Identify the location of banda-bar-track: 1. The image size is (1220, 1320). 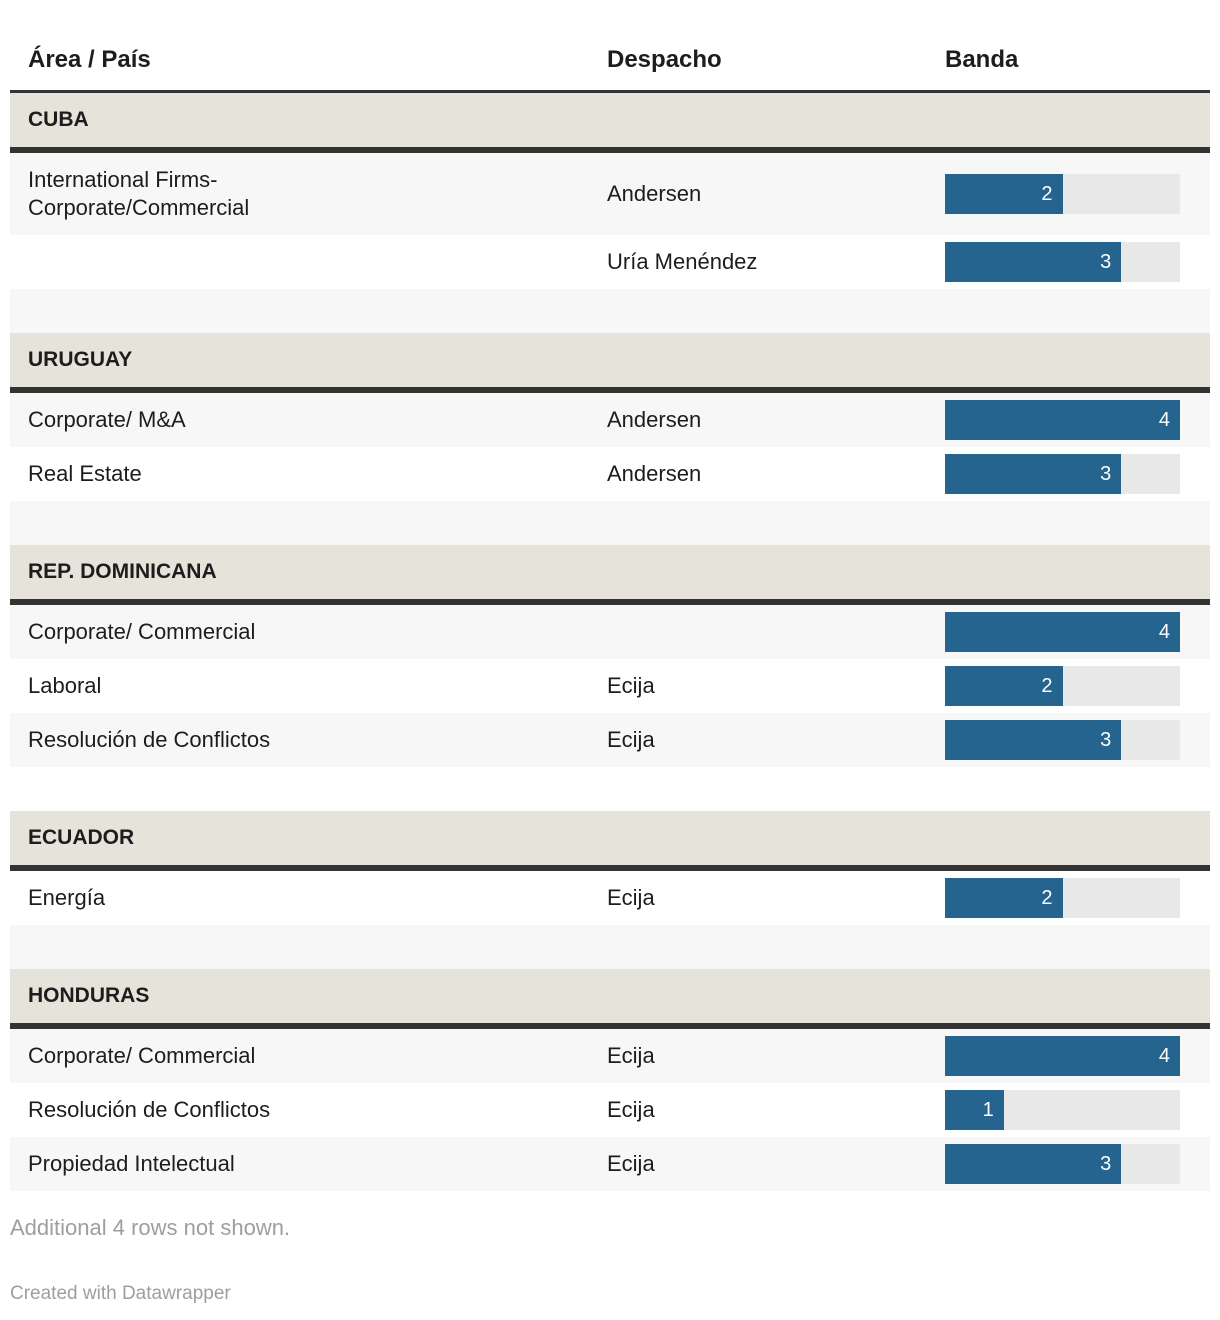
(1062, 1110).